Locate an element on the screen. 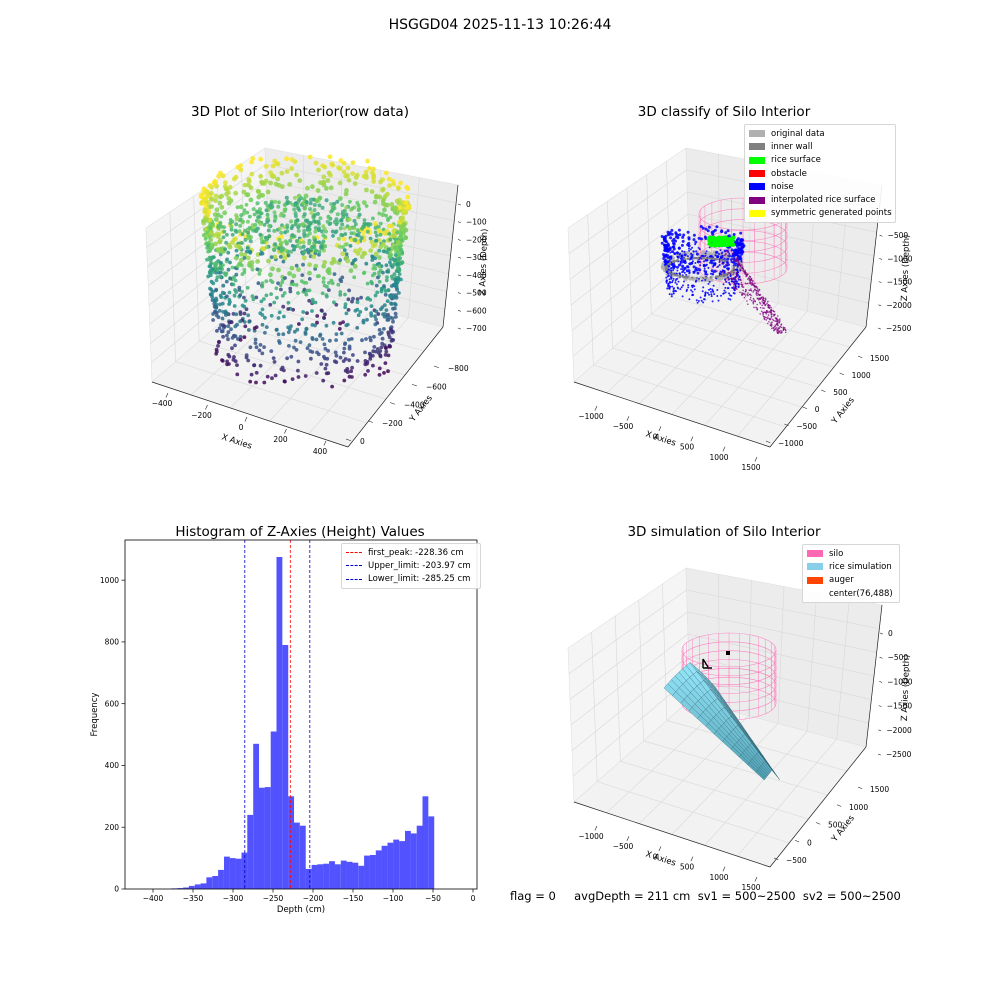 The image size is (1000, 1000). y-tick-label: −600 is located at coordinates (436, 386).